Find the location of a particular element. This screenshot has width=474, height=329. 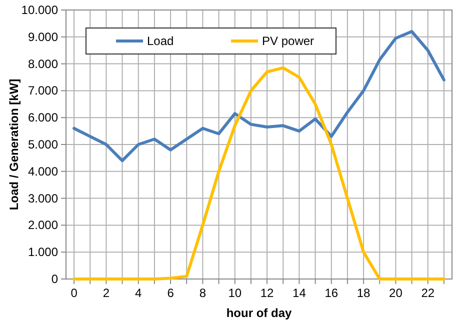

y-axis-title: Load / Generation [kW] is located at coordinates (14, 144).